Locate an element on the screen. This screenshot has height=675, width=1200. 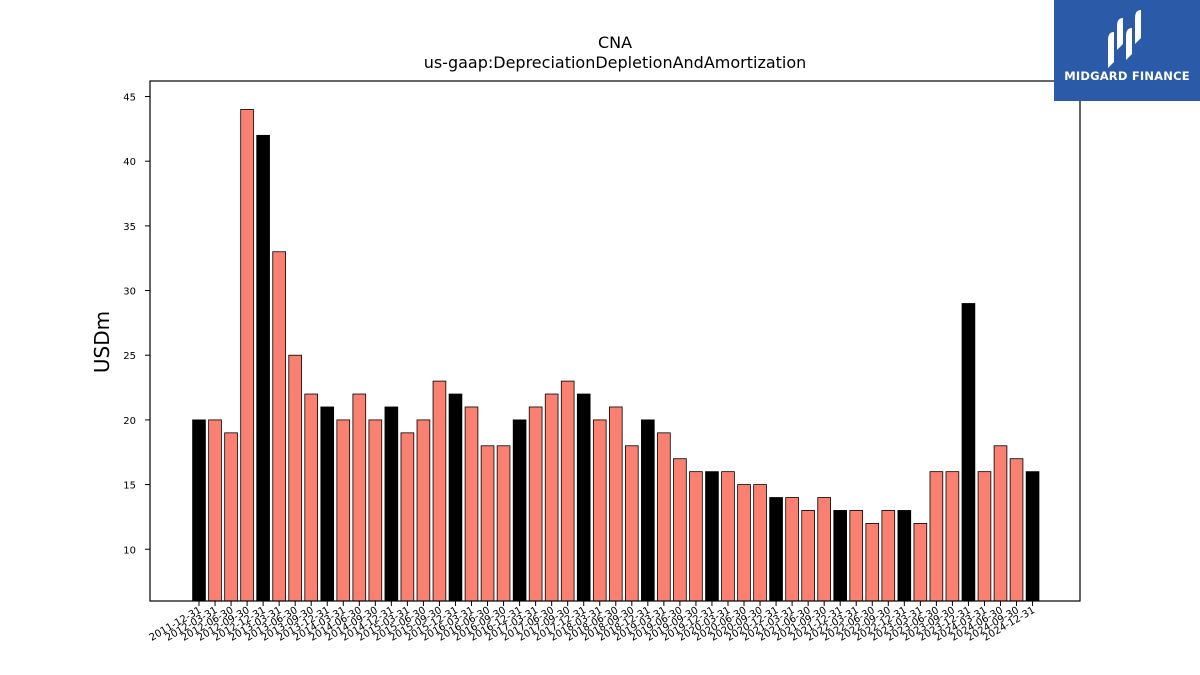
chart-title: CNA is located at coordinates (615, 42).